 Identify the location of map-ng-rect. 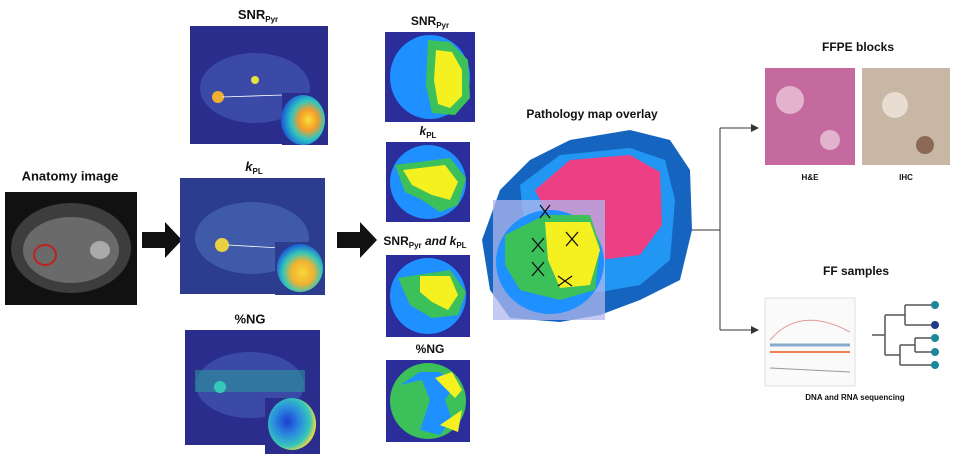
(250, 381).